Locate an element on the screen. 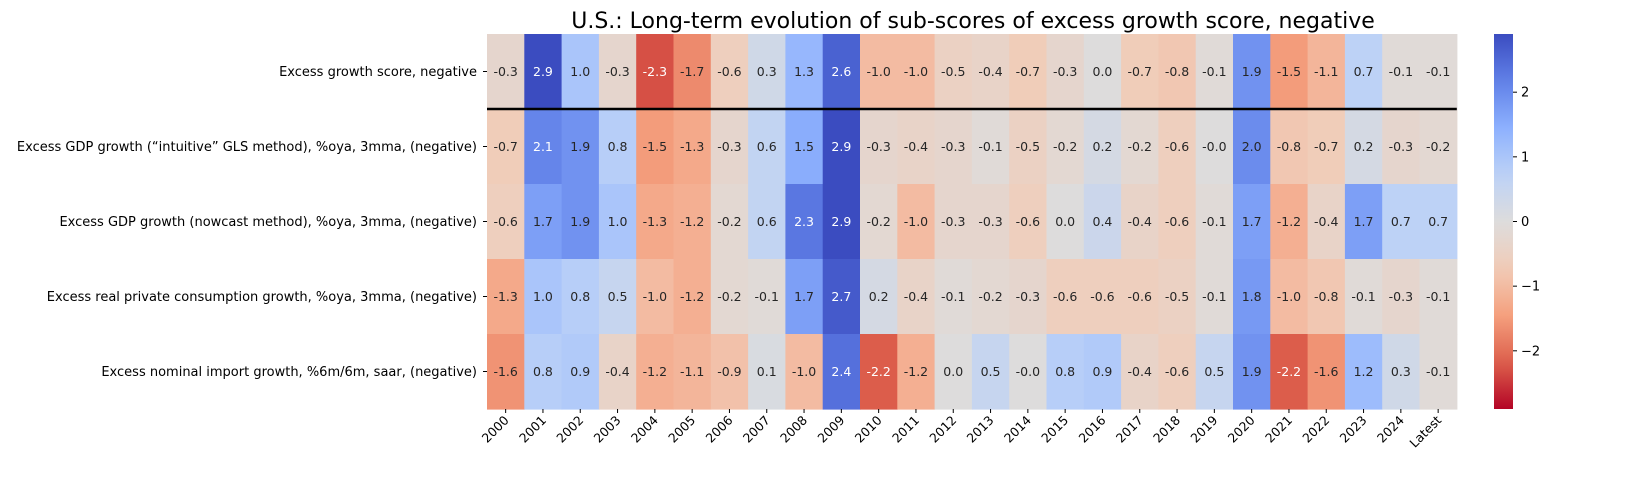 Image resolution: width=1649 pixels, height=490 pixels. cell-value-label: -0.6 is located at coordinates (1140, 296).